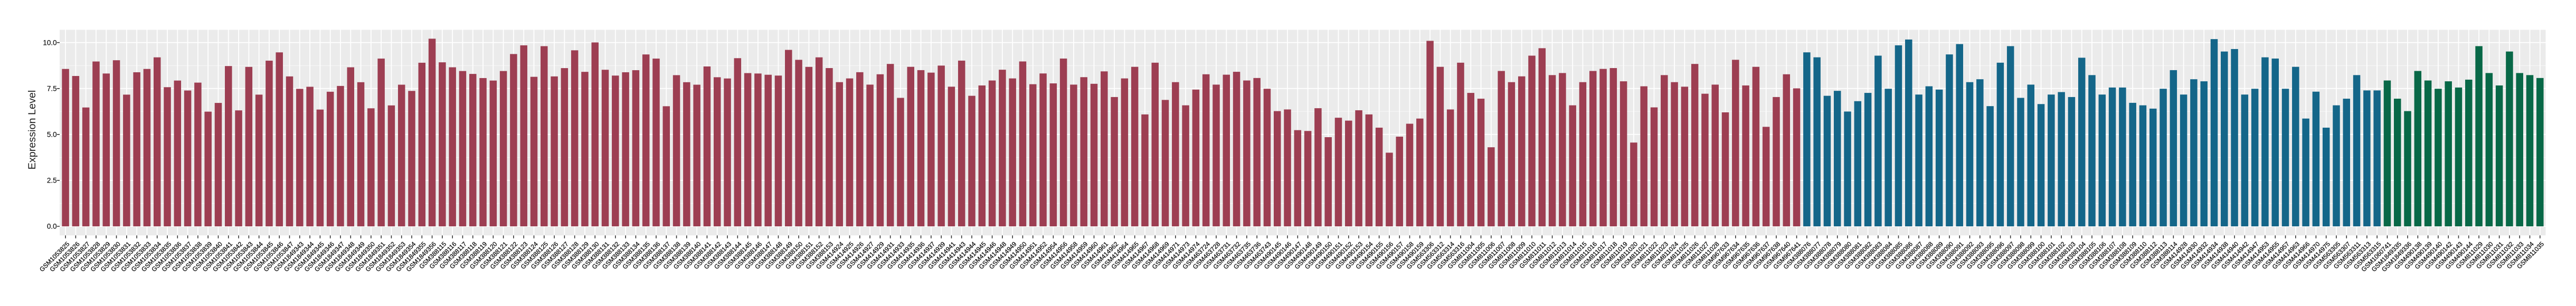 The height and width of the screenshot is (306, 2576). I want to click on svg-text: 2.5, so click(52, 181).